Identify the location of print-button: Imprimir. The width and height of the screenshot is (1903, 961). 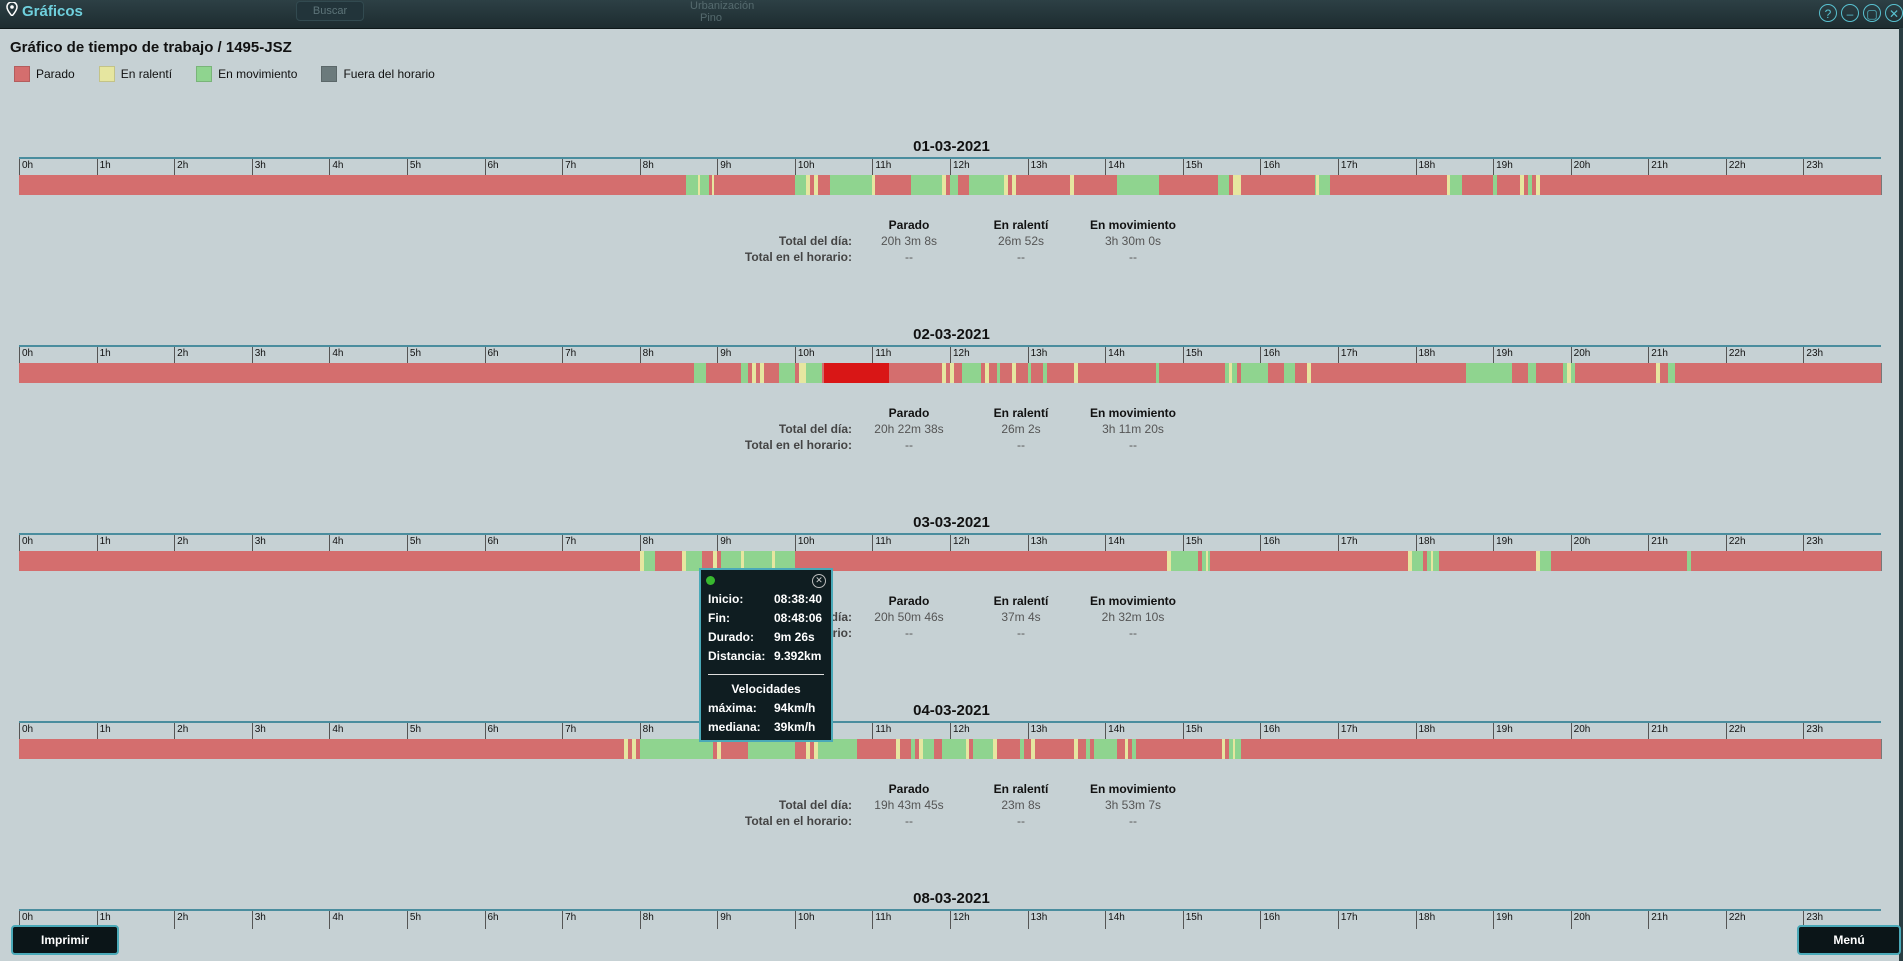
(65, 940).